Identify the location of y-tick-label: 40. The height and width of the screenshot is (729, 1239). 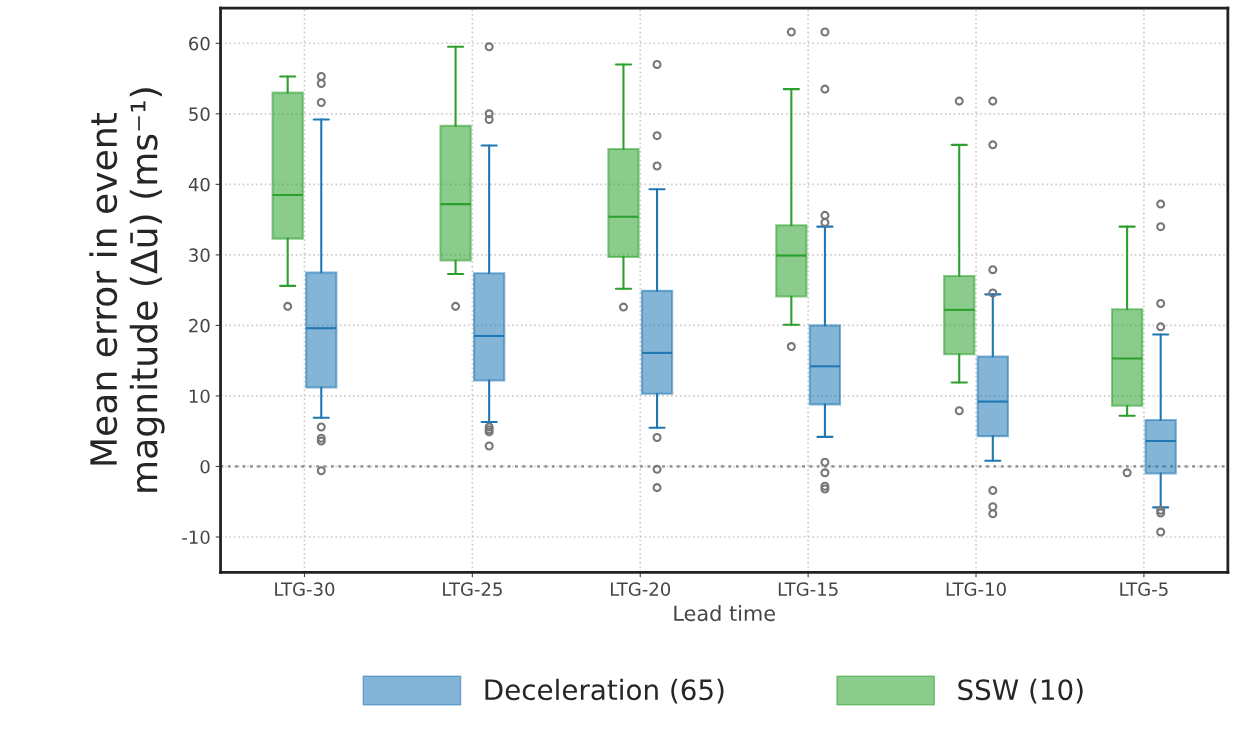
(199, 184).